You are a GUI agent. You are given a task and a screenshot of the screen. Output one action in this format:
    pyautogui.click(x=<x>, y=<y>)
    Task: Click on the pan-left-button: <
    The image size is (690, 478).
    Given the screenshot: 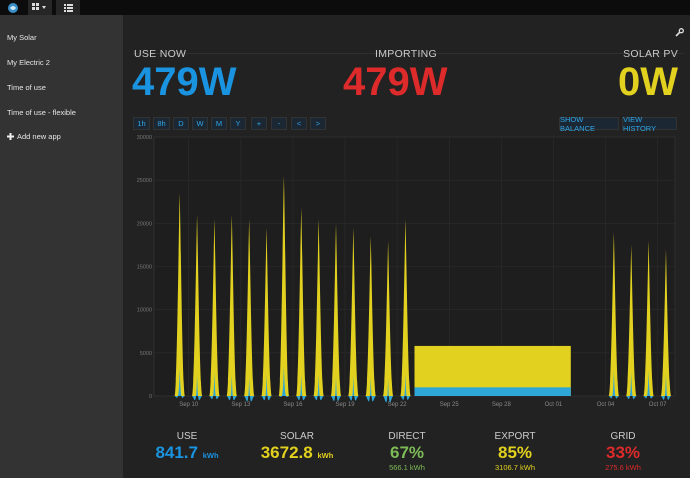 What is the action you would take?
    pyautogui.click(x=299, y=123)
    